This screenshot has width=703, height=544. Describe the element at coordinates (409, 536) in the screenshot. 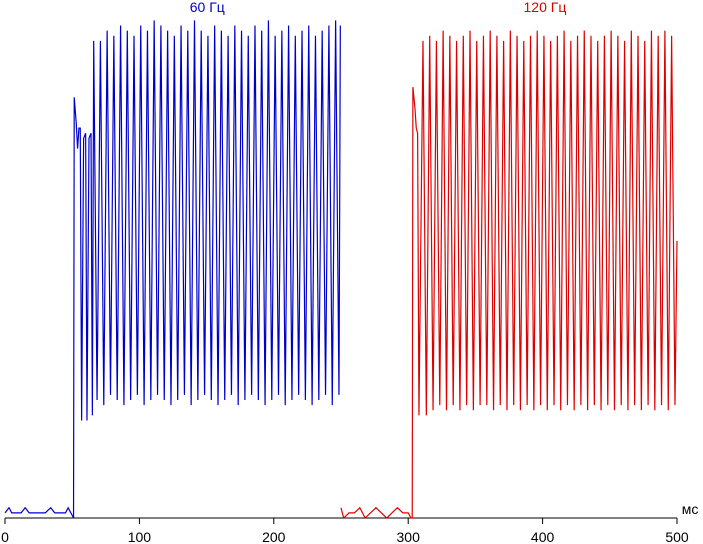

I see `x-tick-label: 300` at that location.